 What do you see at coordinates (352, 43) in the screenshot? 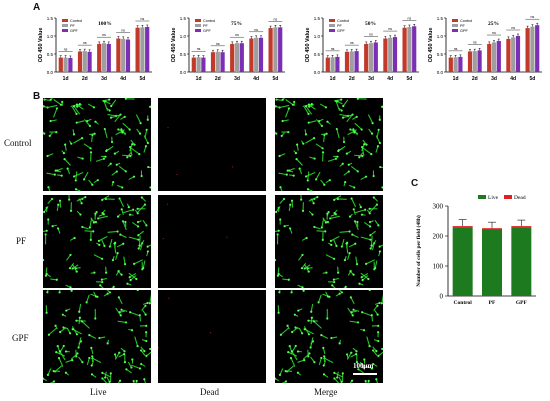
I see `significance-label: ns` at bounding box center [352, 43].